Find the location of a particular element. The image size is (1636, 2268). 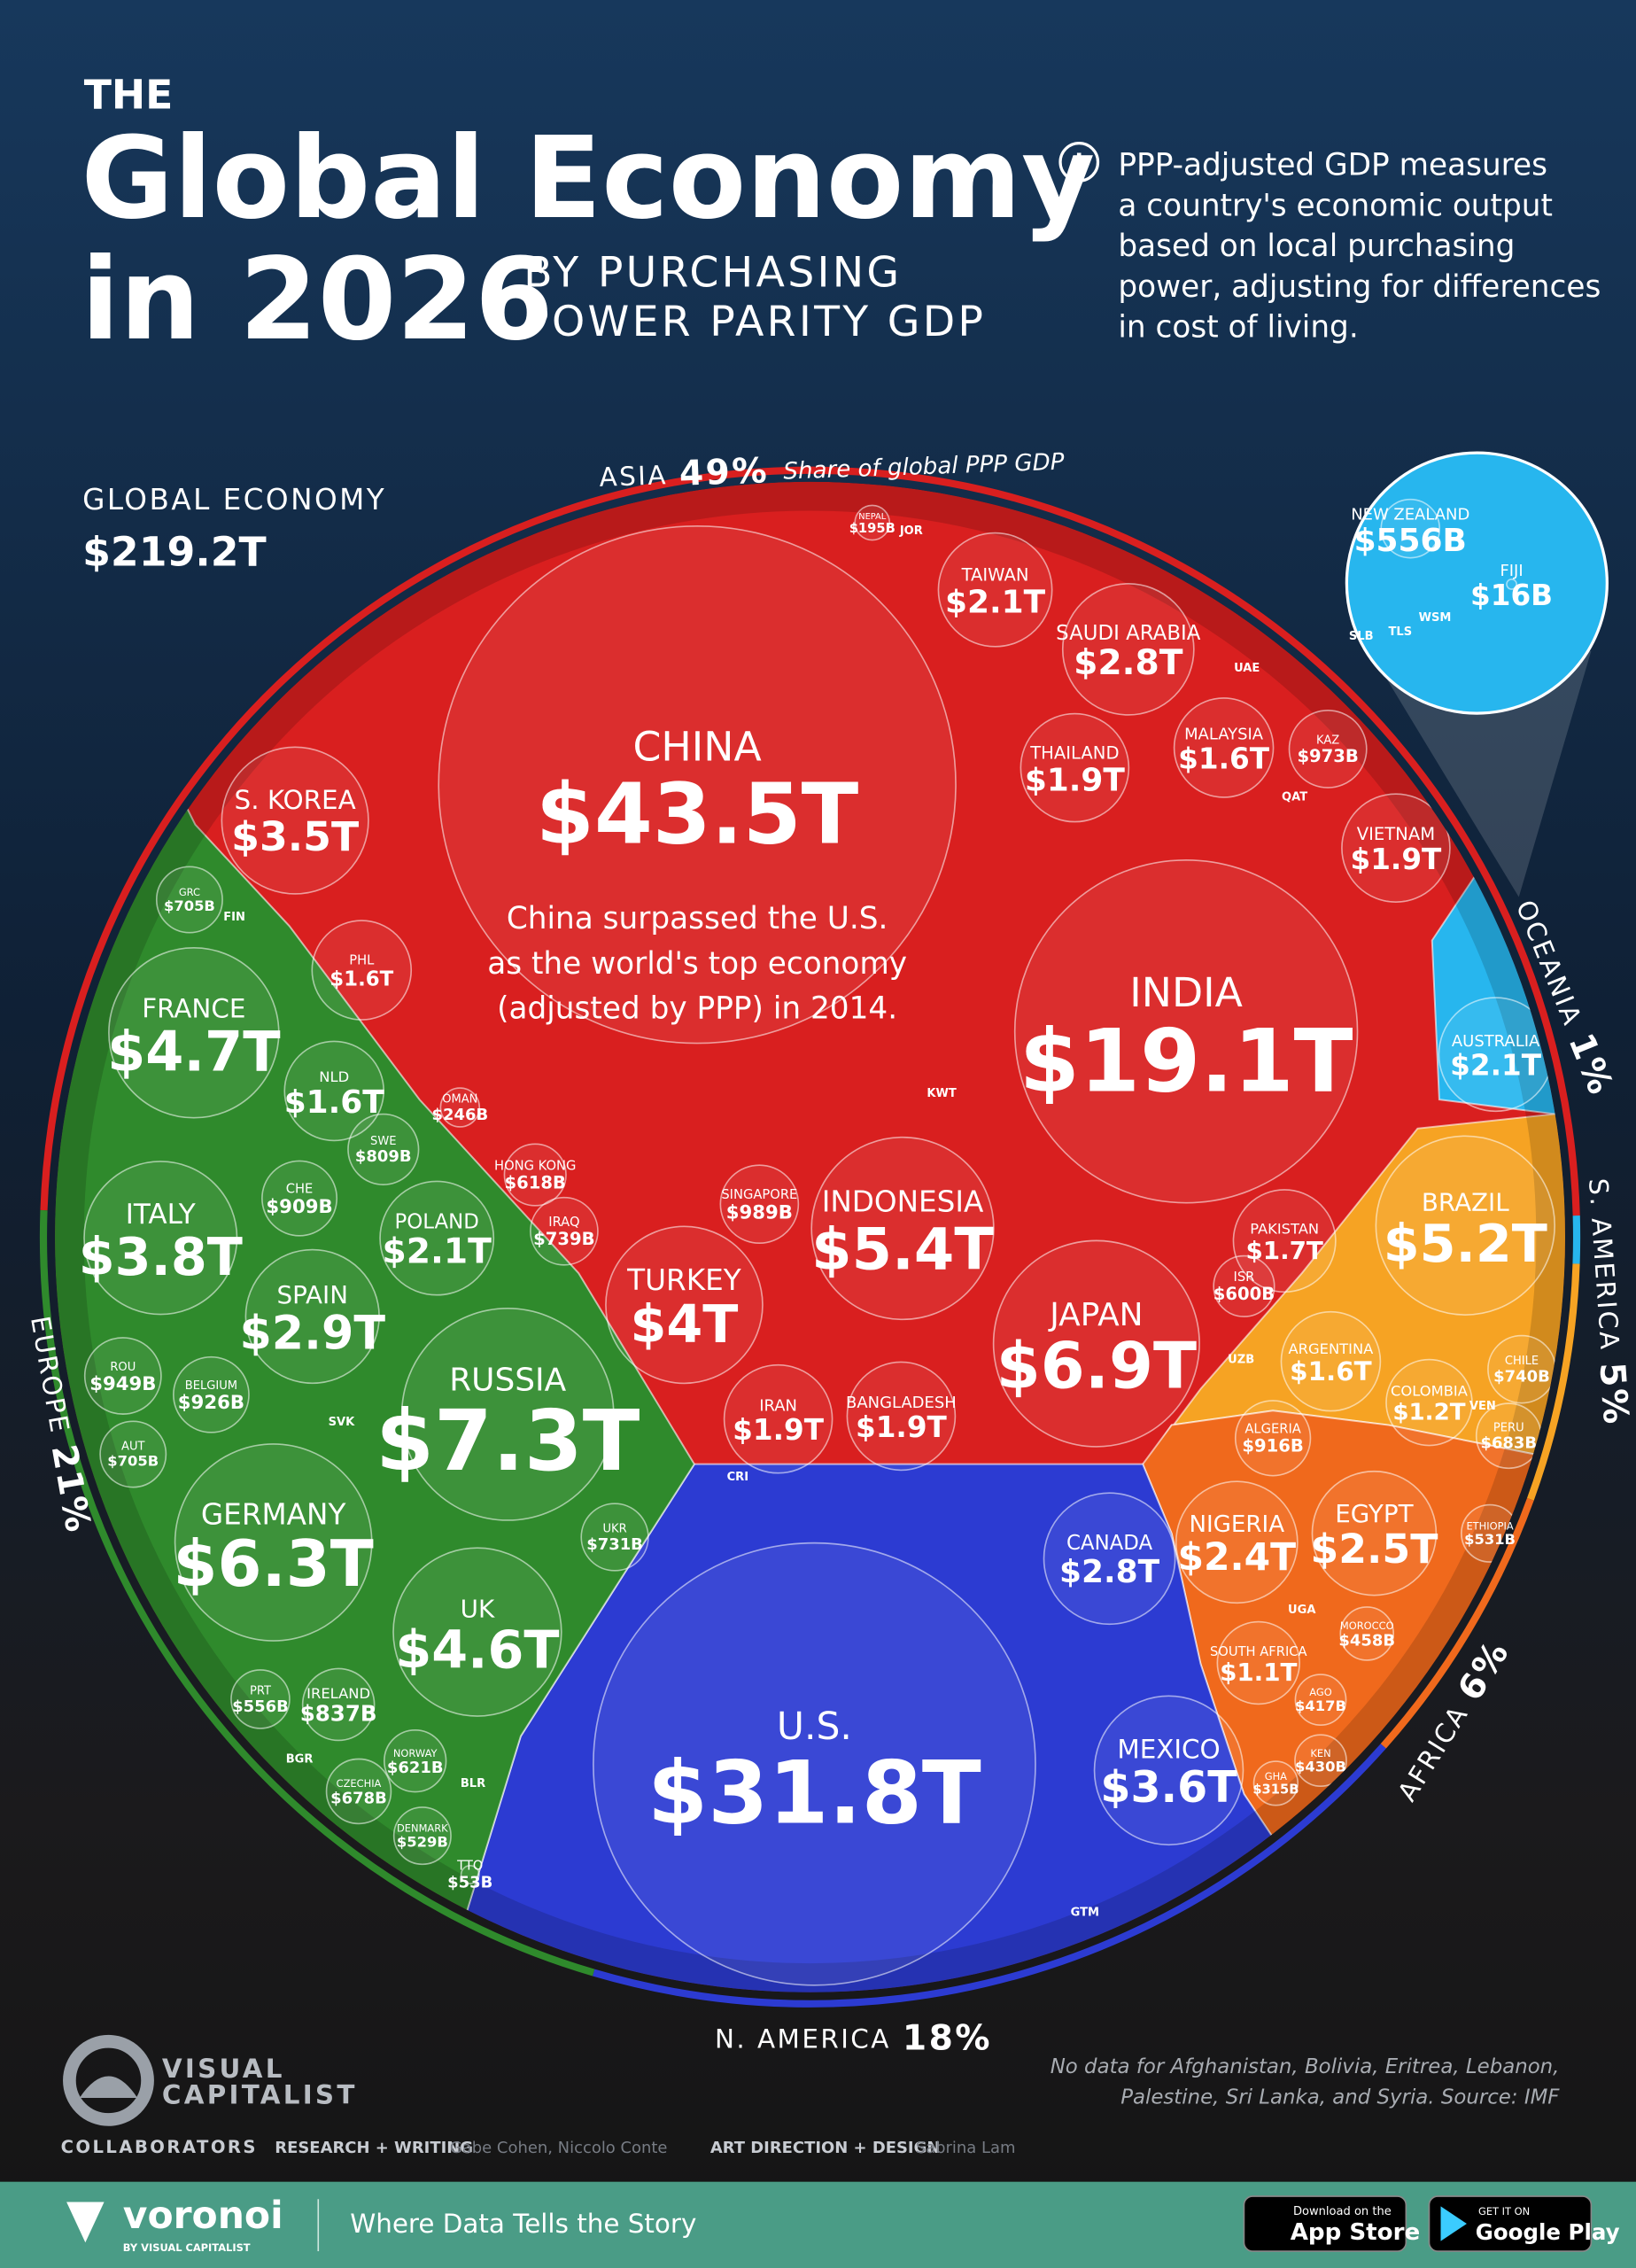

credit-names: Gabe Cohen, Niccolo Conte is located at coordinates (559, 2148).